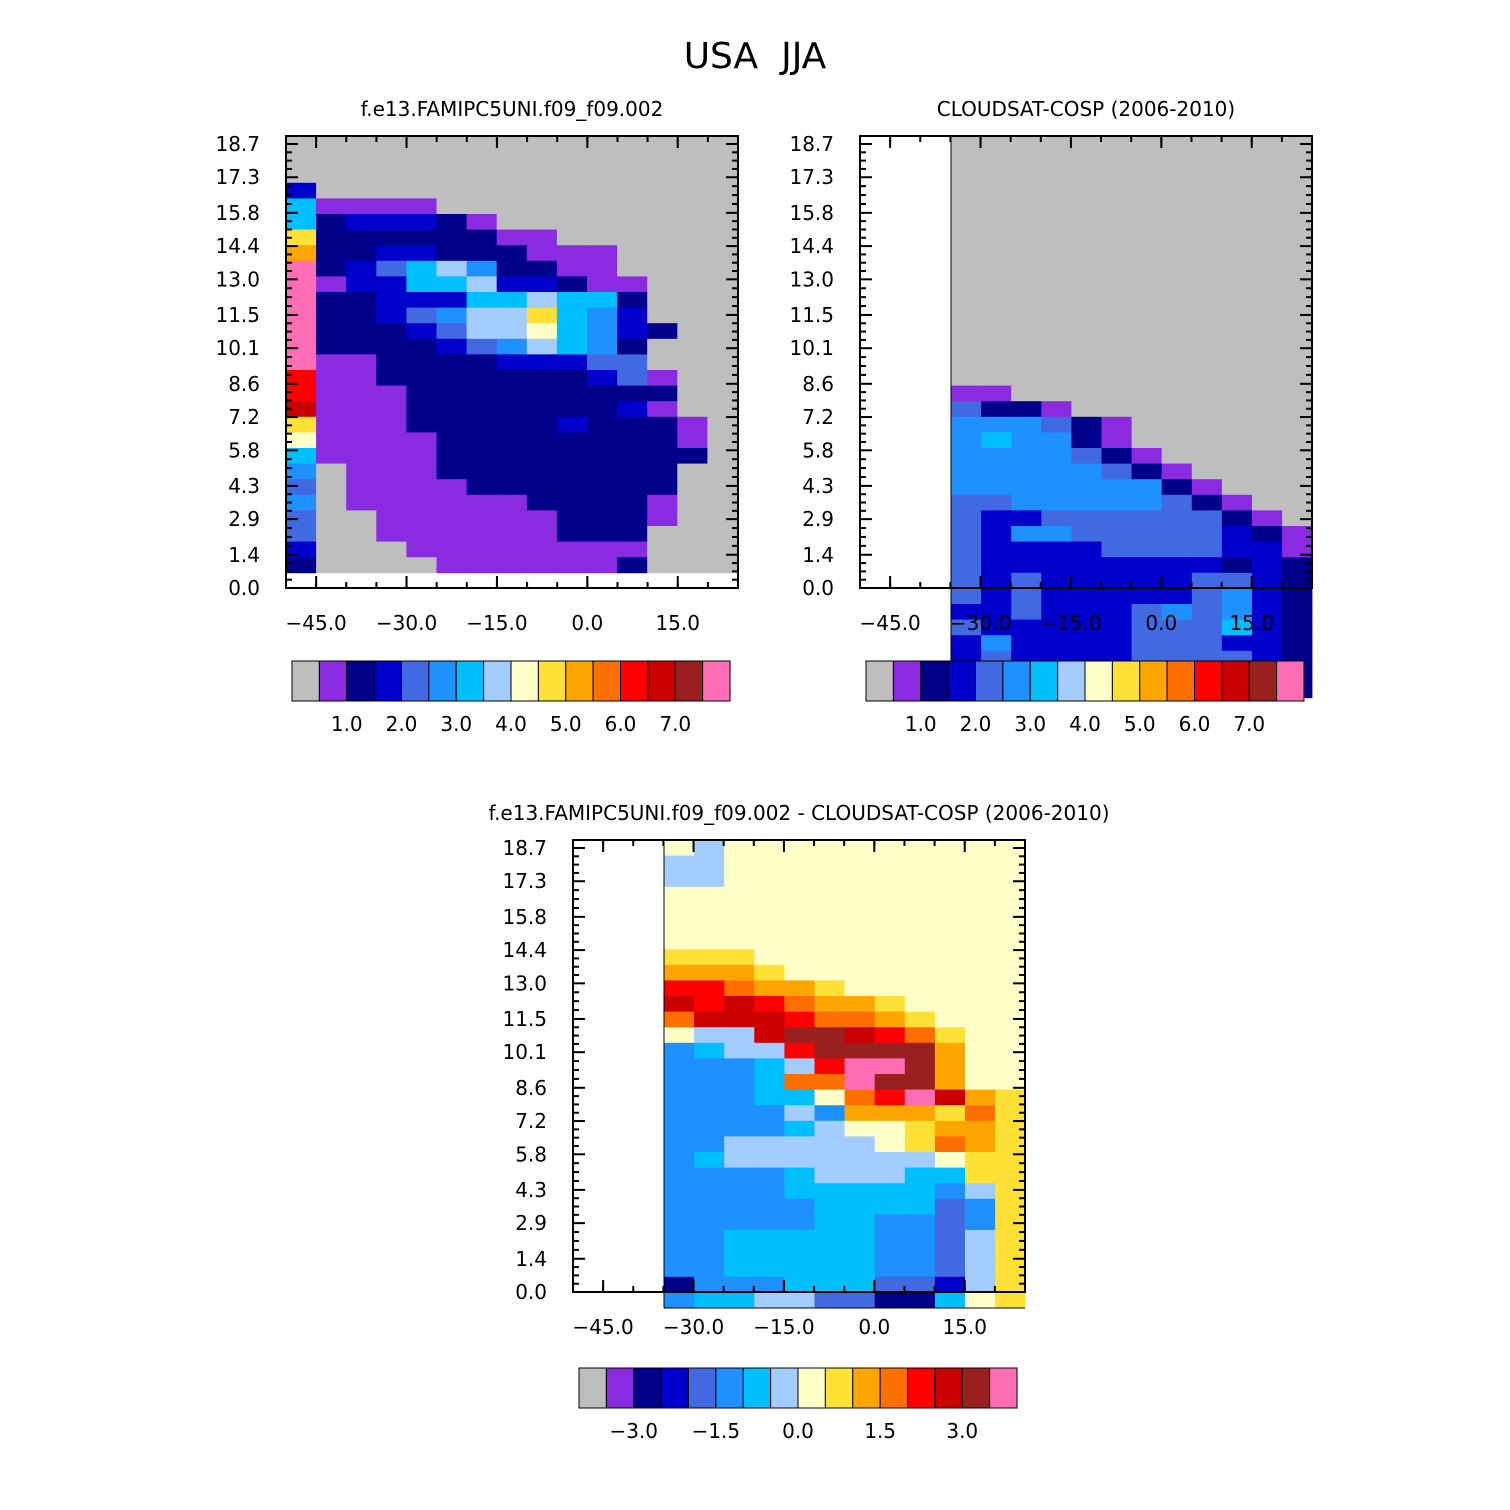  What do you see at coordinates (1195, 724) in the screenshot?
I see `colorbar-label: 6.0` at bounding box center [1195, 724].